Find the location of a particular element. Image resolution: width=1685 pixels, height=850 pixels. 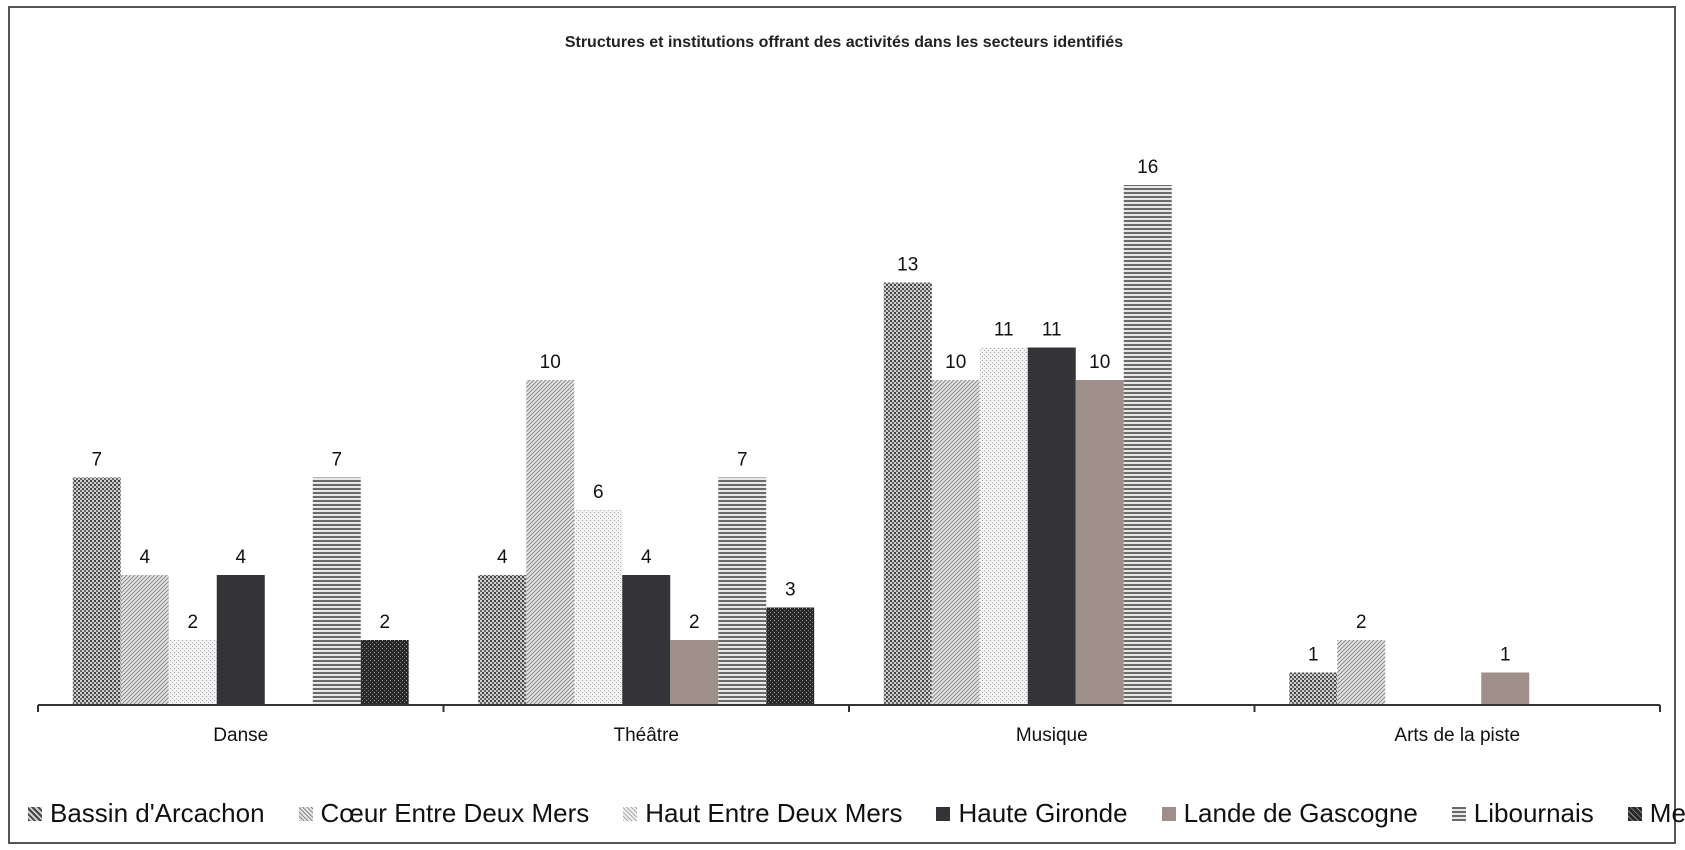

legend-label: Libournais is located at coordinates (1533, 813).